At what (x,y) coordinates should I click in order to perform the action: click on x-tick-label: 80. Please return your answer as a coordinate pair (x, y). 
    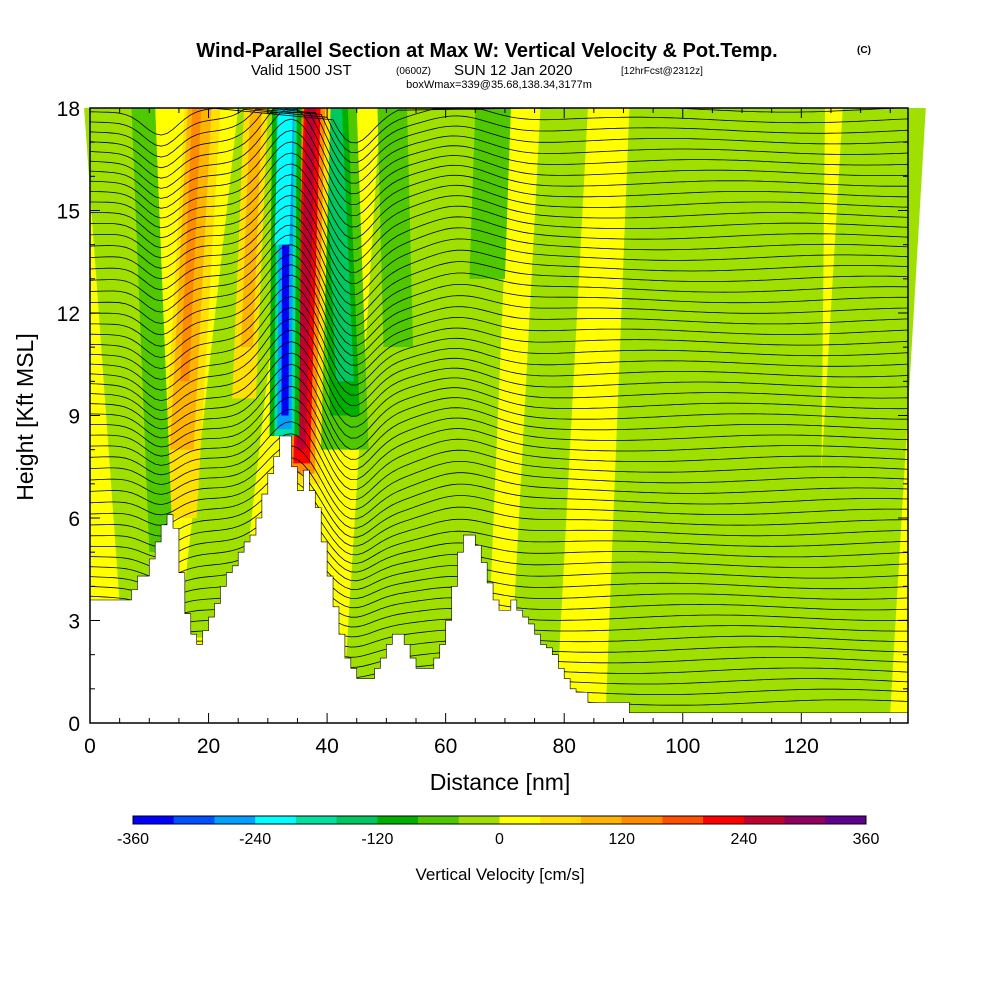
    Looking at the image, I should click on (564, 746).